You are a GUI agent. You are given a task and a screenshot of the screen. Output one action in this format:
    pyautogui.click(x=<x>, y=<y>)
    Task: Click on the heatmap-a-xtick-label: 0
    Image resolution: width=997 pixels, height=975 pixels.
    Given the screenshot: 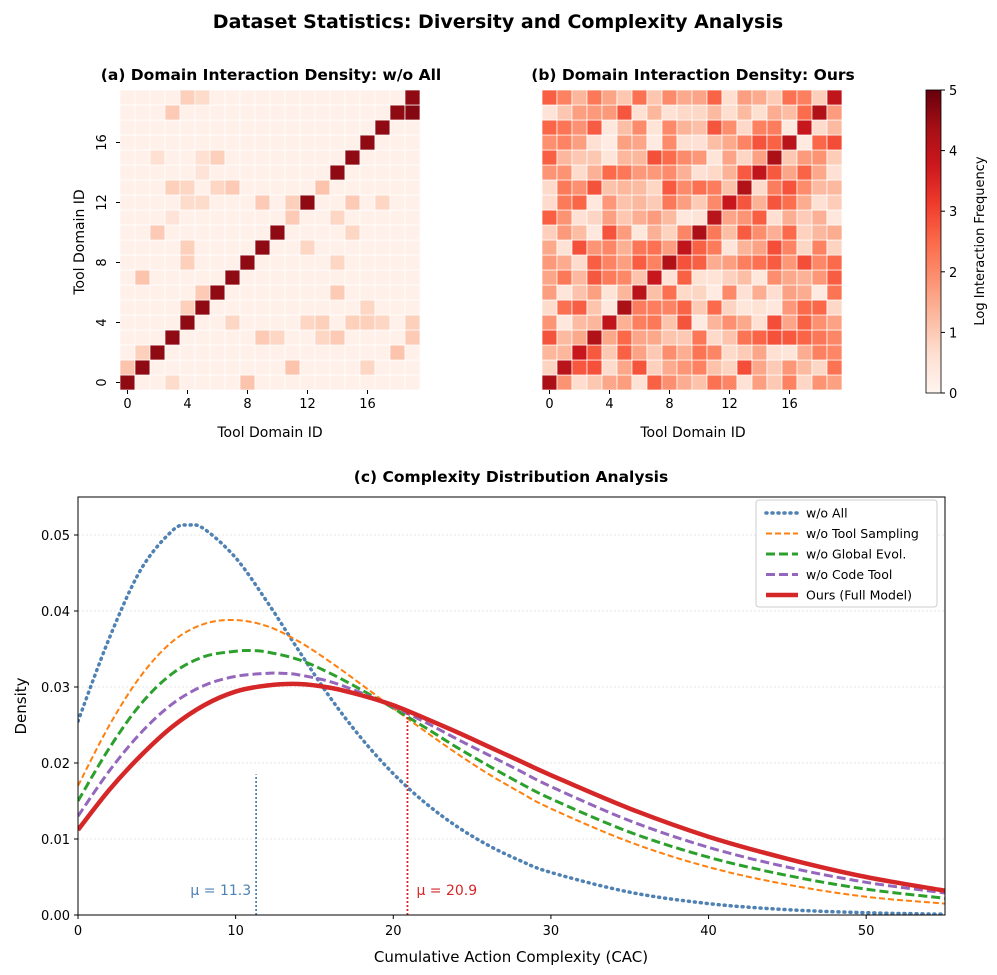 What is the action you would take?
    pyautogui.click(x=127, y=404)
    